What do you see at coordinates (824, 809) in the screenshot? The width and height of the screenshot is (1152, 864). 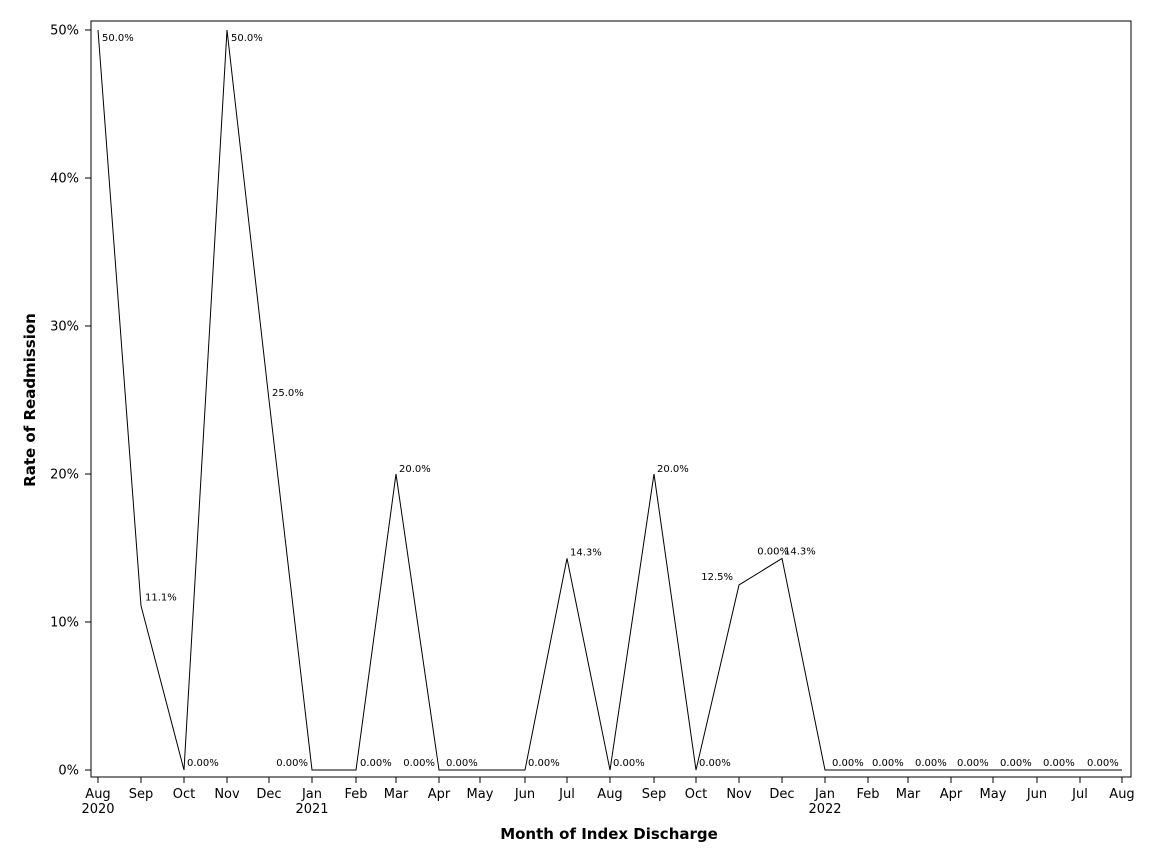 I see `x-year-label: 2022` at bounding box center [824, 809].